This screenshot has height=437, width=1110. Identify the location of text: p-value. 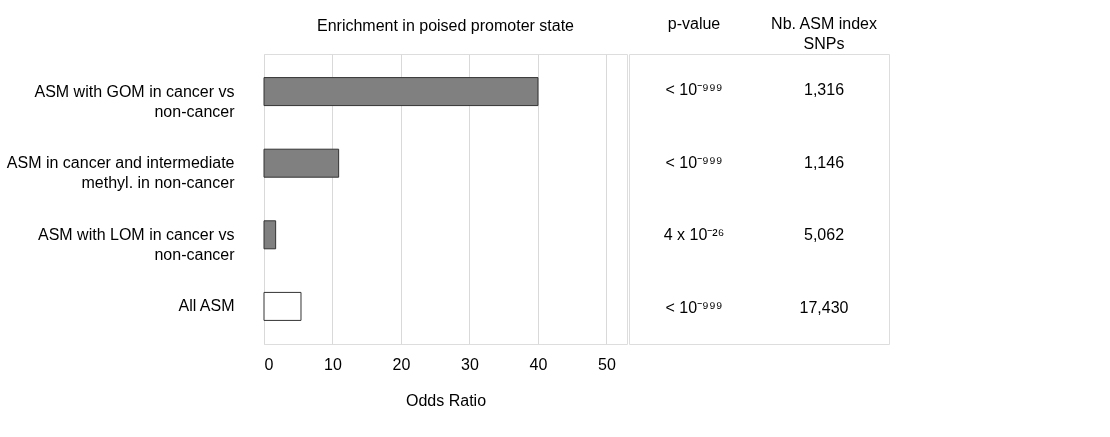
(694, 23).